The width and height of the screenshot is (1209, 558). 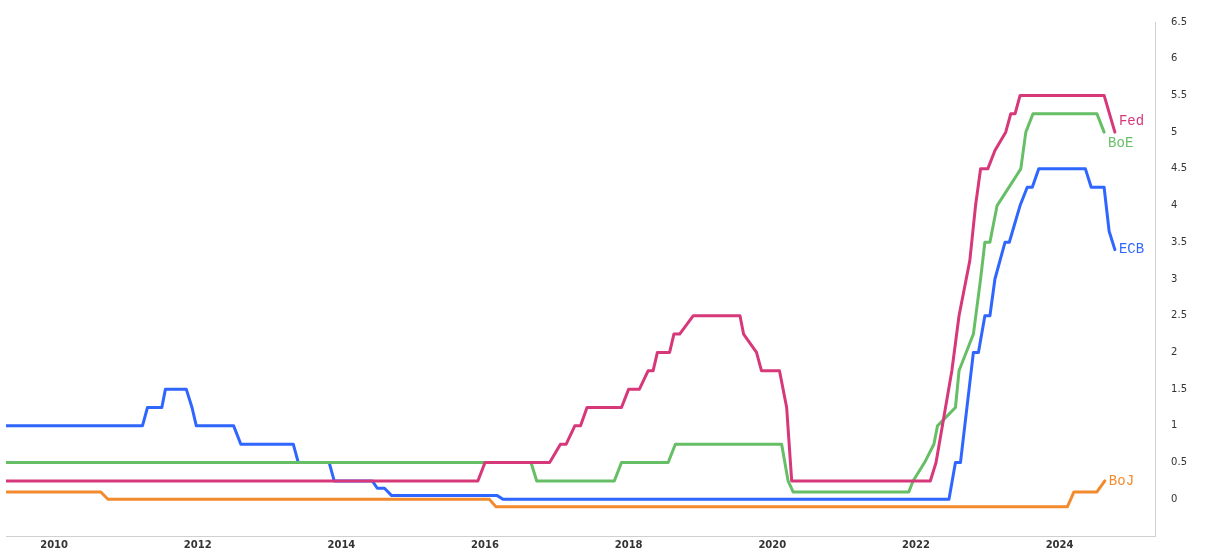 What do you see at coordinates (341, 544) in the screenshot?
I see `x-tick-label: 2014` at bounding box center [341, 544].